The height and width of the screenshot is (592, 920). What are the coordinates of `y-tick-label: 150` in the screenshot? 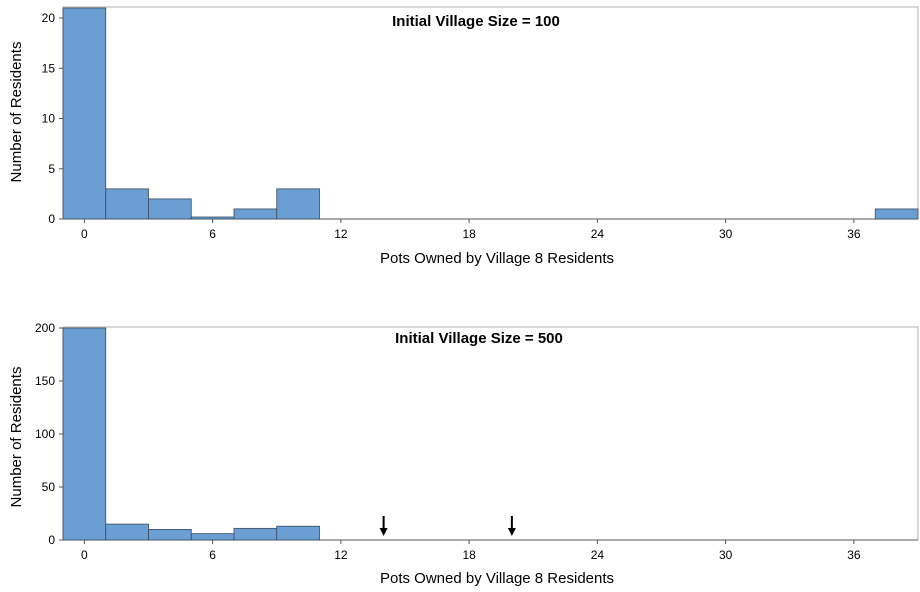 It's located at (45, 381).